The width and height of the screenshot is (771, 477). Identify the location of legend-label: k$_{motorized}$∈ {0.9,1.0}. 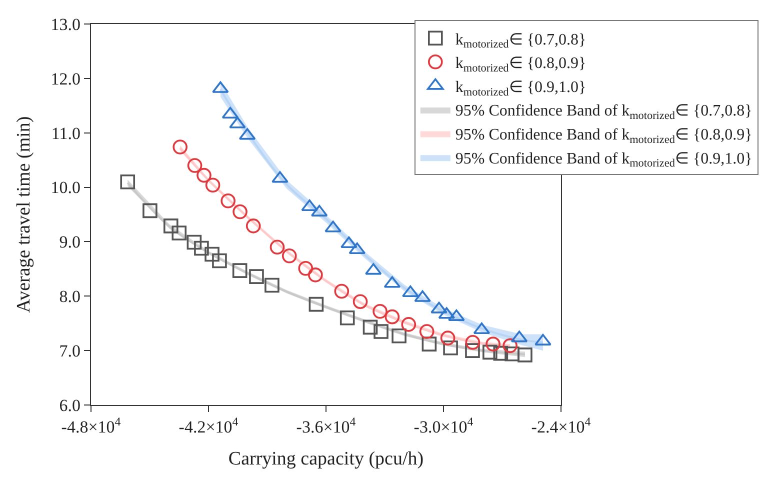
(520, 88).